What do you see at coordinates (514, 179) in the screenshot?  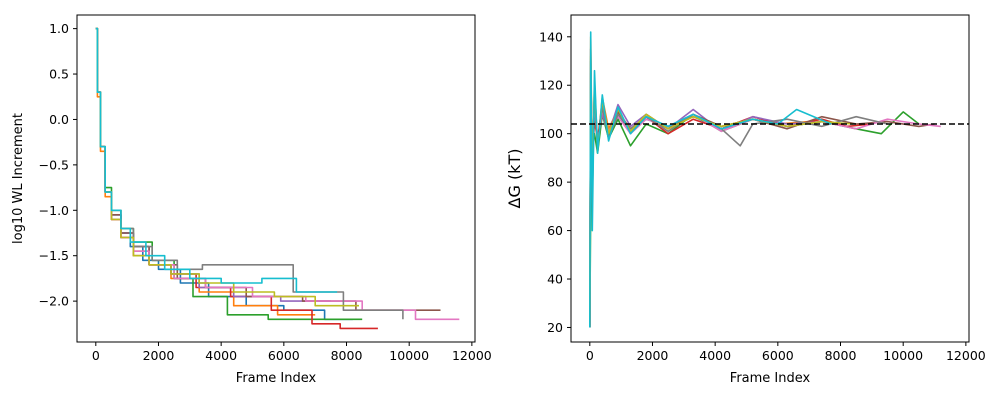 I see `y-axis-label: ΔG (kT)` at bounding box center [514, 179].